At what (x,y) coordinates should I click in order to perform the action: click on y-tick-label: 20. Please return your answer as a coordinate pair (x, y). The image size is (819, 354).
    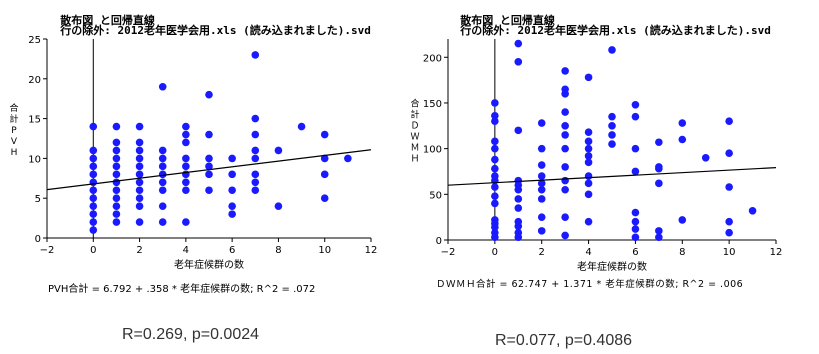
    Looking at the image, I should click on (34, 80).